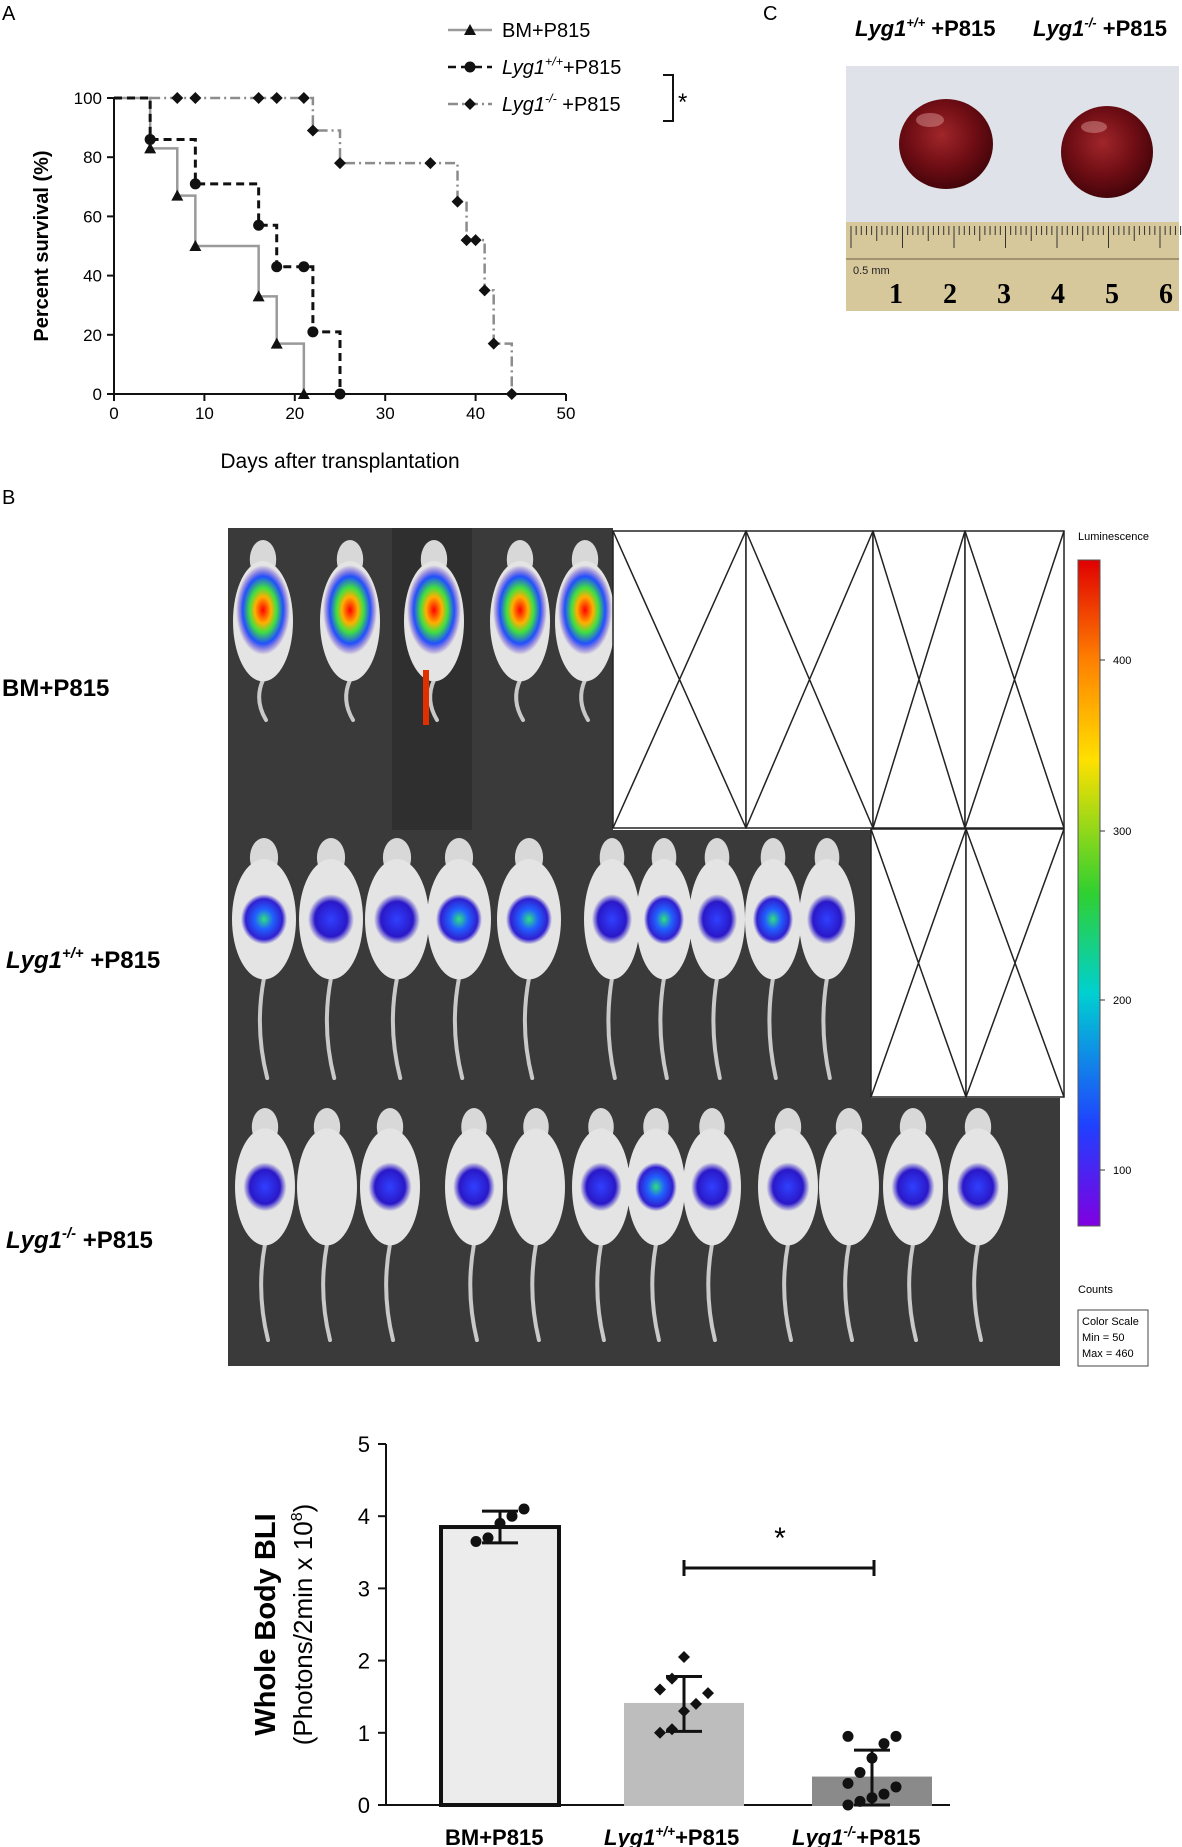  Describe the element at coordinates (339, 461) in the screenshot. I see `x-axis-label: Days after transplantation` at that location.